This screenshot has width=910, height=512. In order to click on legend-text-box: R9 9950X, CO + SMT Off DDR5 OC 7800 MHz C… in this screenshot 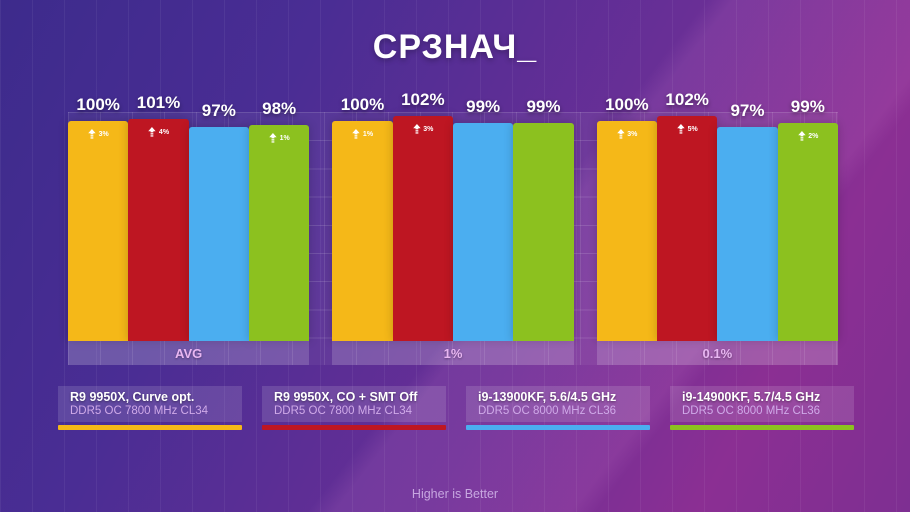, I will do `click(354, 404)`.